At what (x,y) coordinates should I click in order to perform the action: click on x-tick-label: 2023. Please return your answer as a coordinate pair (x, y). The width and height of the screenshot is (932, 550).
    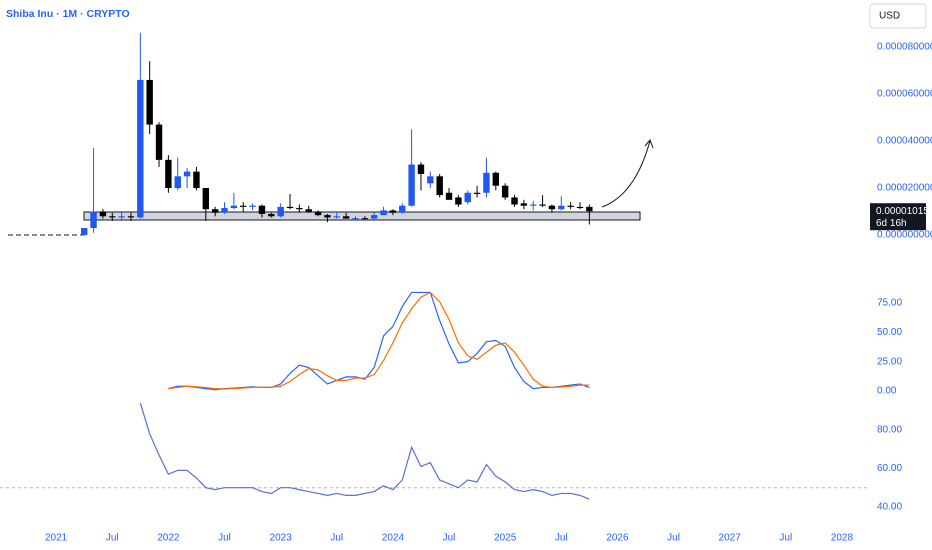
    Looking at the image, I should click on (281, 538).